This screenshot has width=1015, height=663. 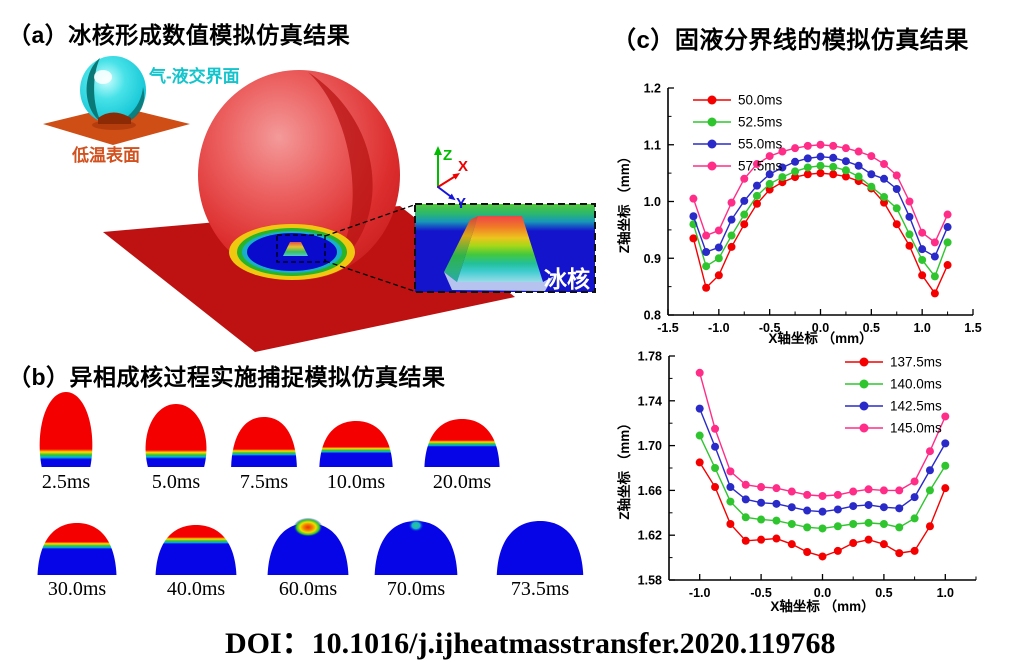 I want to click on legend-label: 57.5ms, so click(x=760, y=166).